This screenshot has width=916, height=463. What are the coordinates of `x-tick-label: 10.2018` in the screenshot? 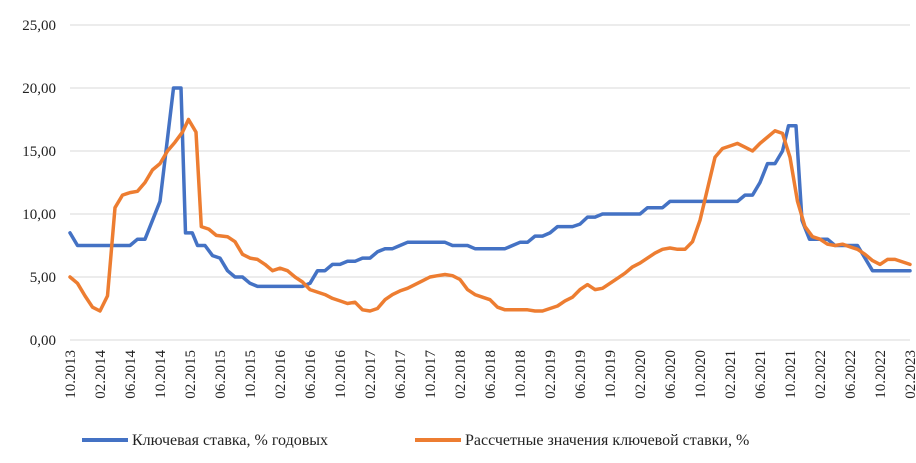 It's located at (521, 374).